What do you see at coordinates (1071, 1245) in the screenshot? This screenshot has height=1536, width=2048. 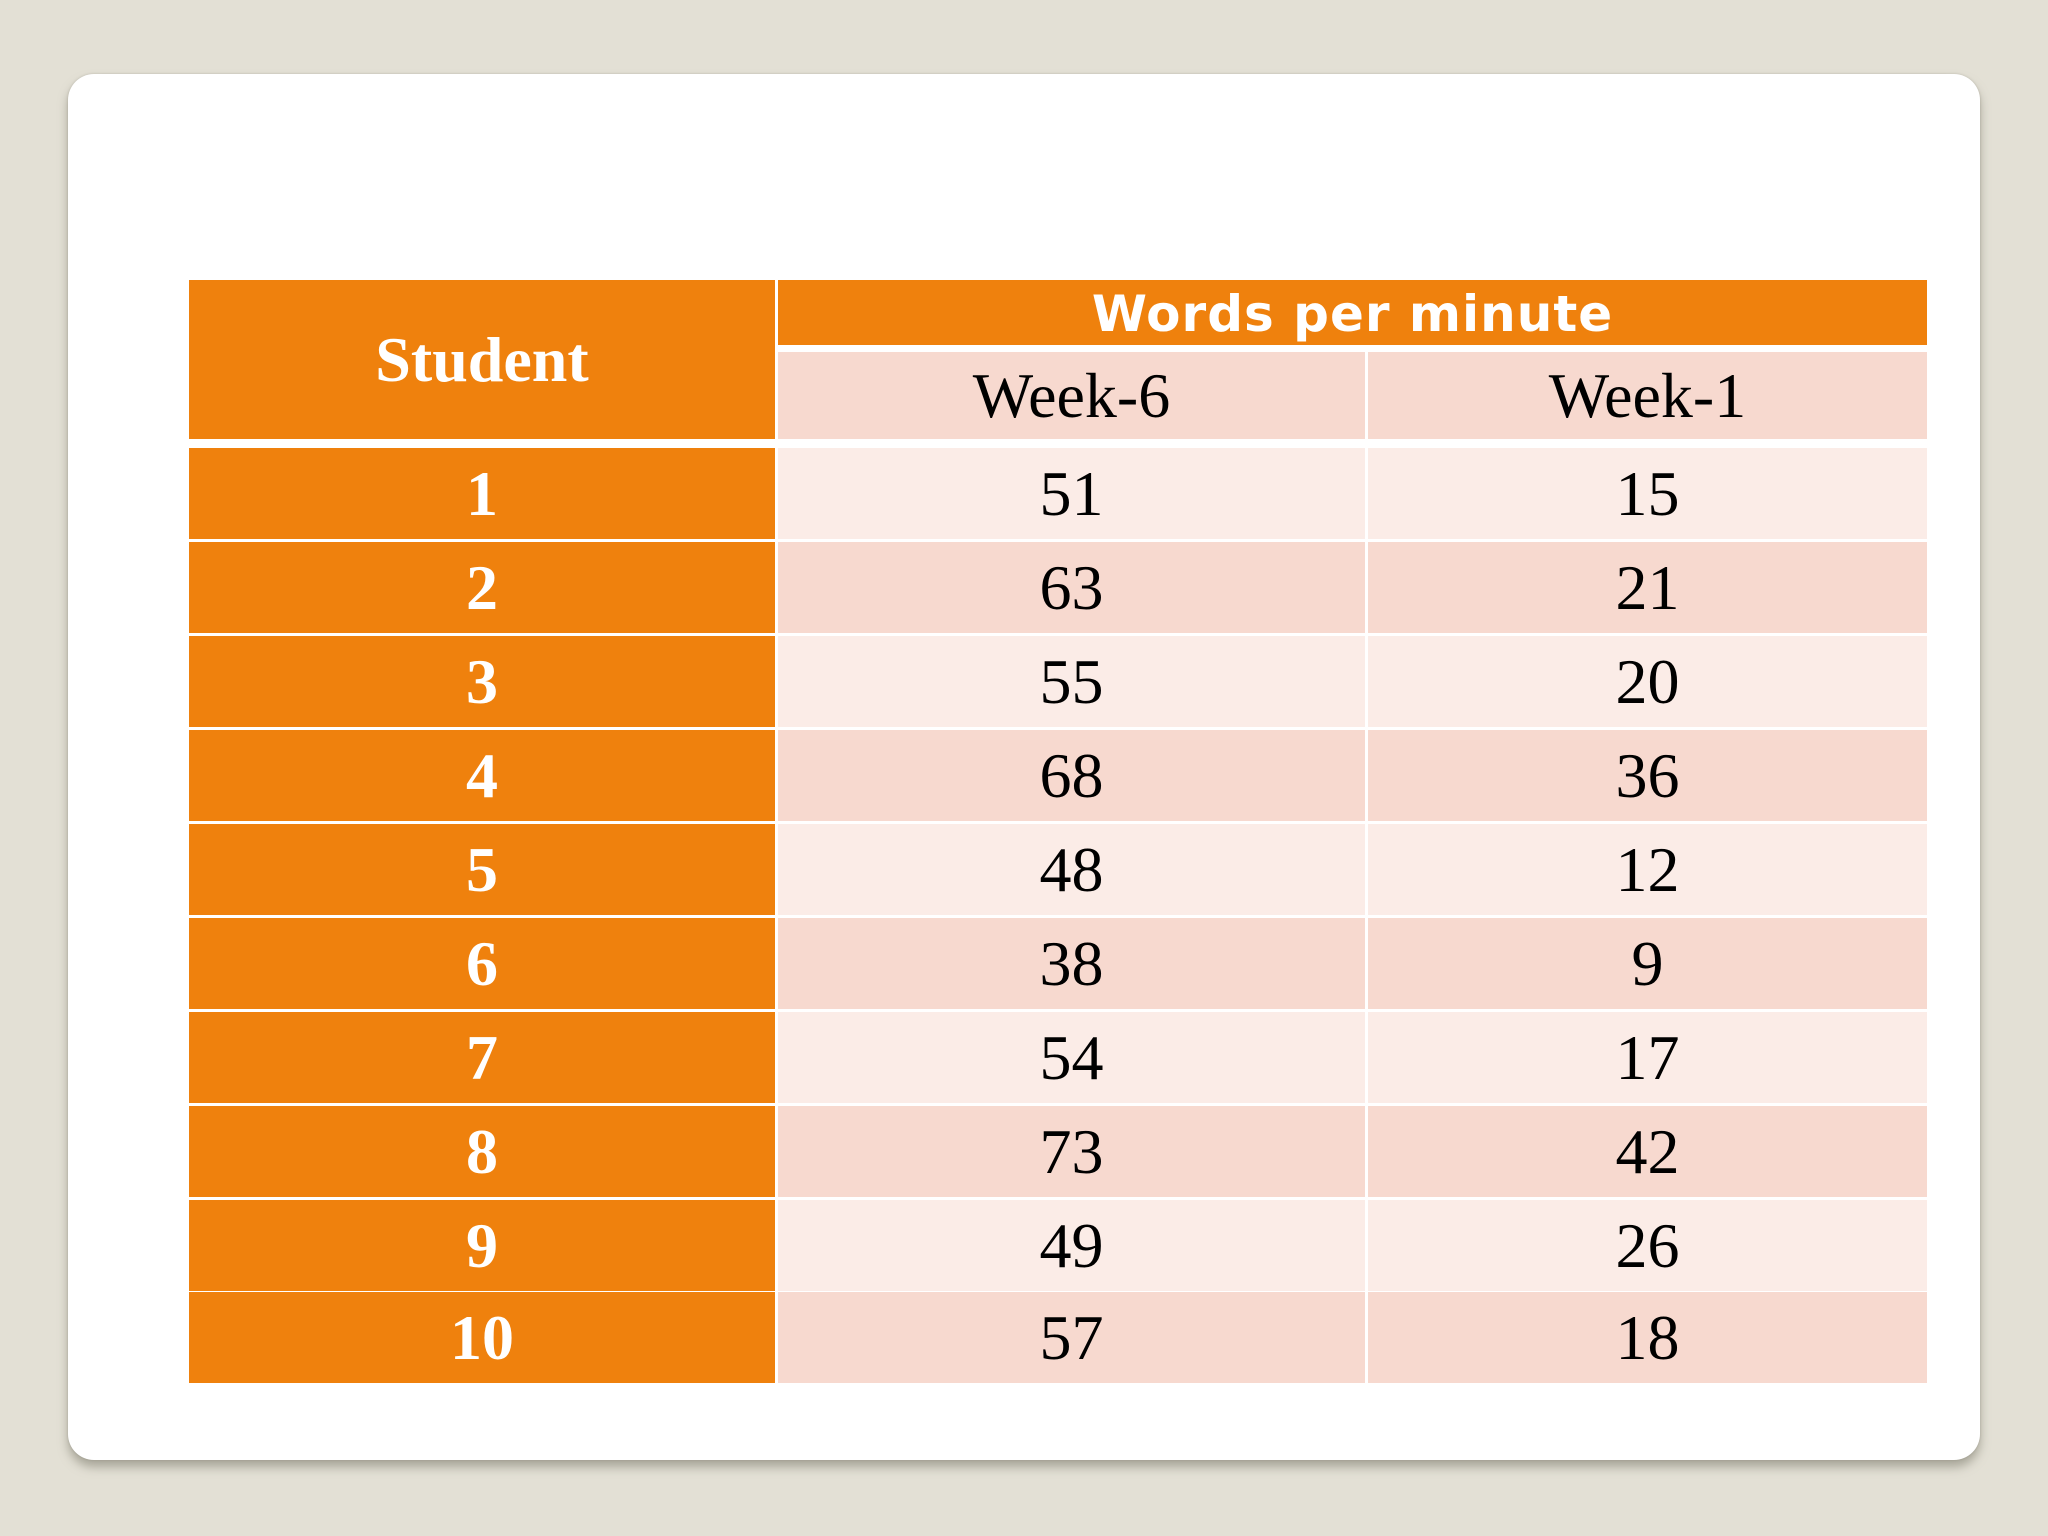 I see `week-6-value-cell: 49` at bounding box center [1071, 1245].